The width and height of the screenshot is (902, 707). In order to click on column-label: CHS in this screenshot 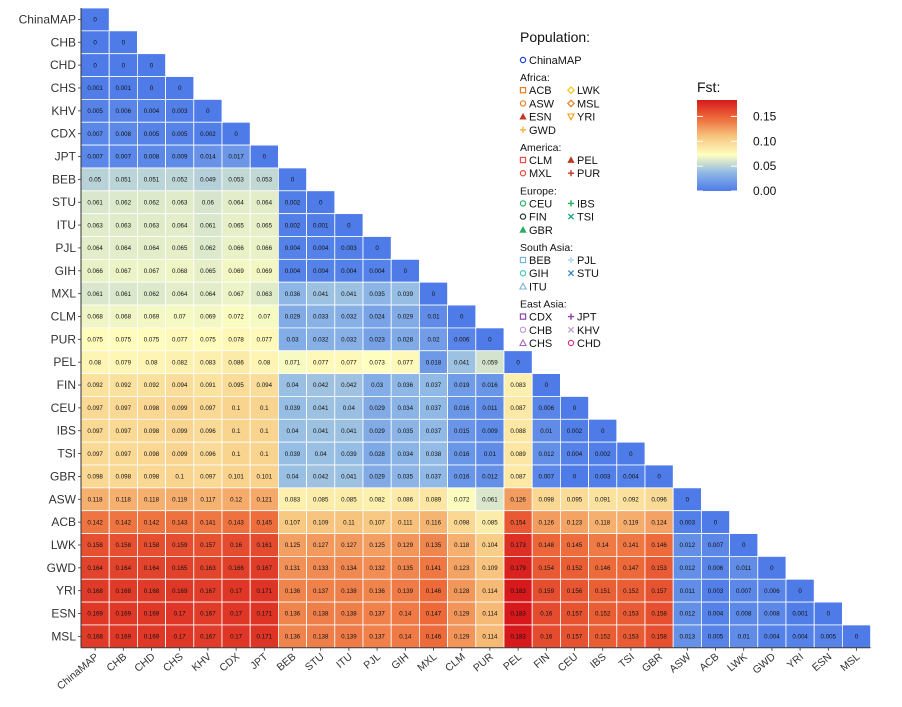, I will do `click(173, 662)`.